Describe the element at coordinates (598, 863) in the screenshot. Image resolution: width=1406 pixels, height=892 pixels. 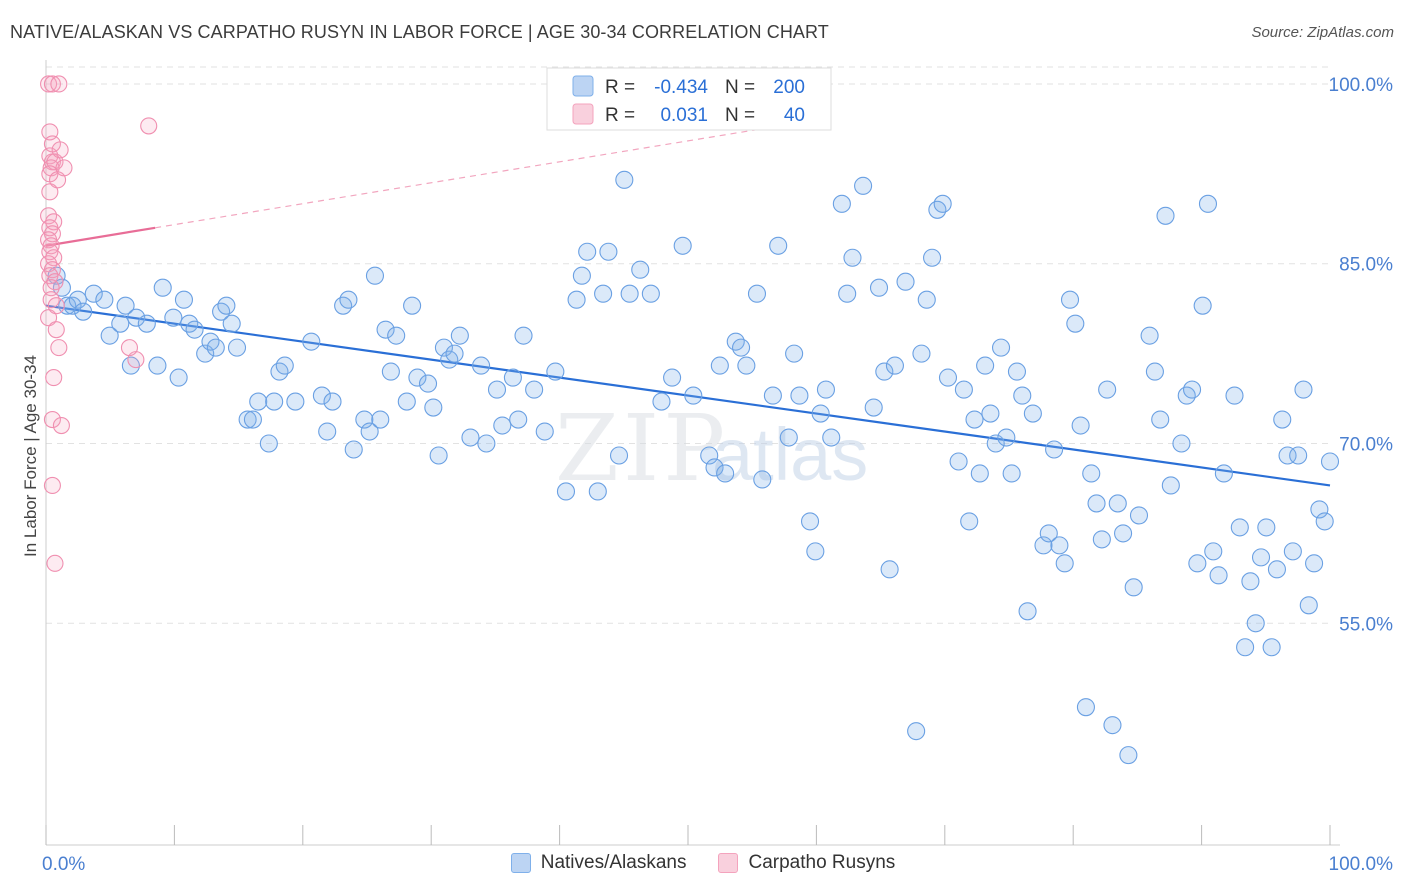
I see `legend-item-natives: Natives/Alaskans` at that location.